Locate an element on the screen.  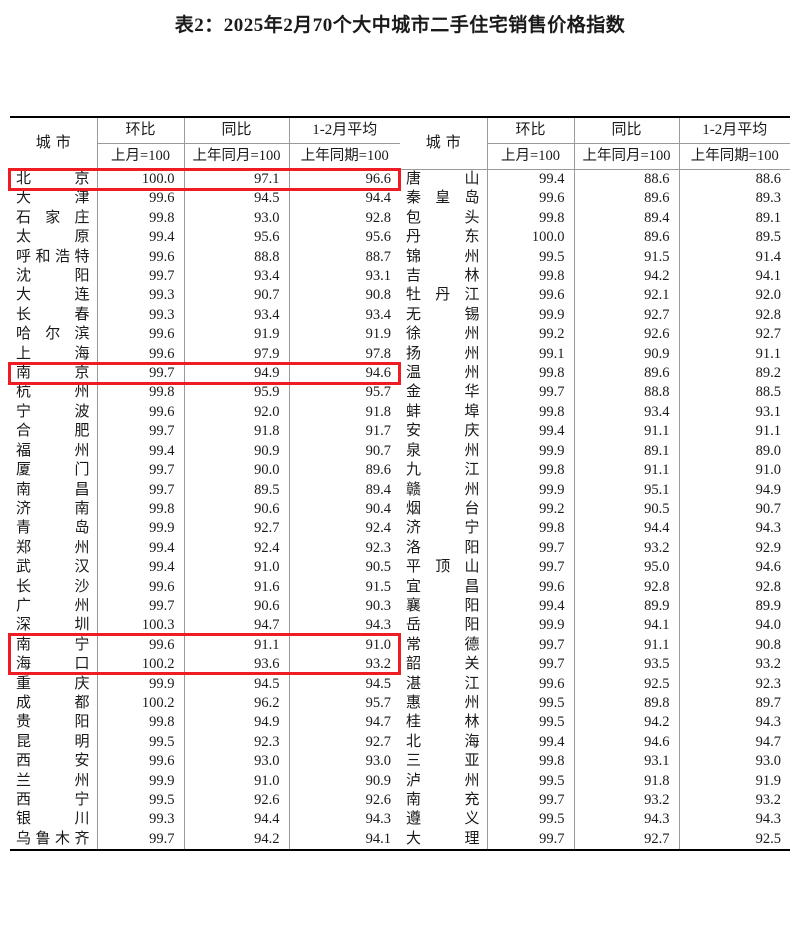
cell-avg: 94.9 is located at coordinates (734, 490).